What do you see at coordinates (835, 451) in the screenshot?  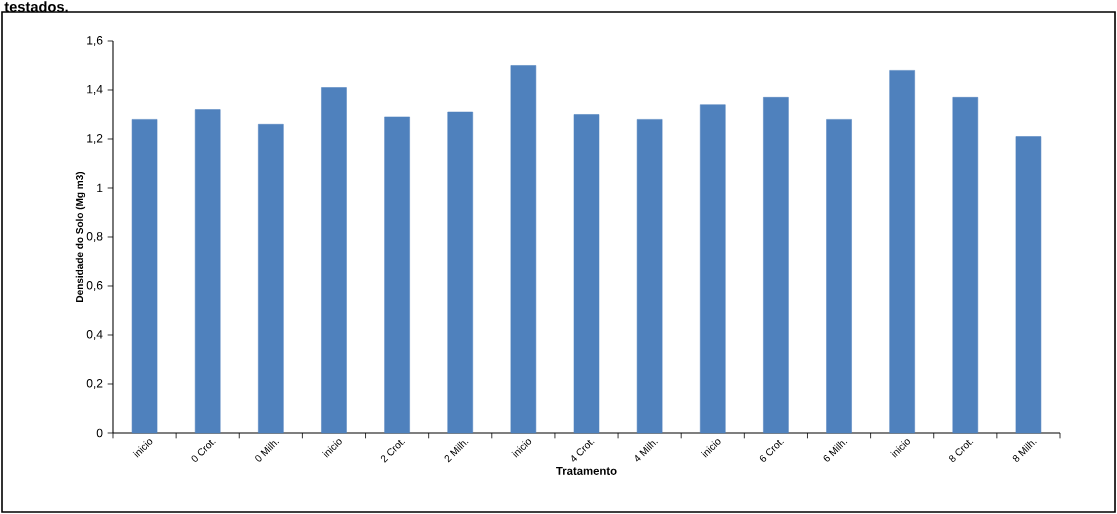 I see `x-tick-label: 6 Milh.` at bounding box center [835, 451].